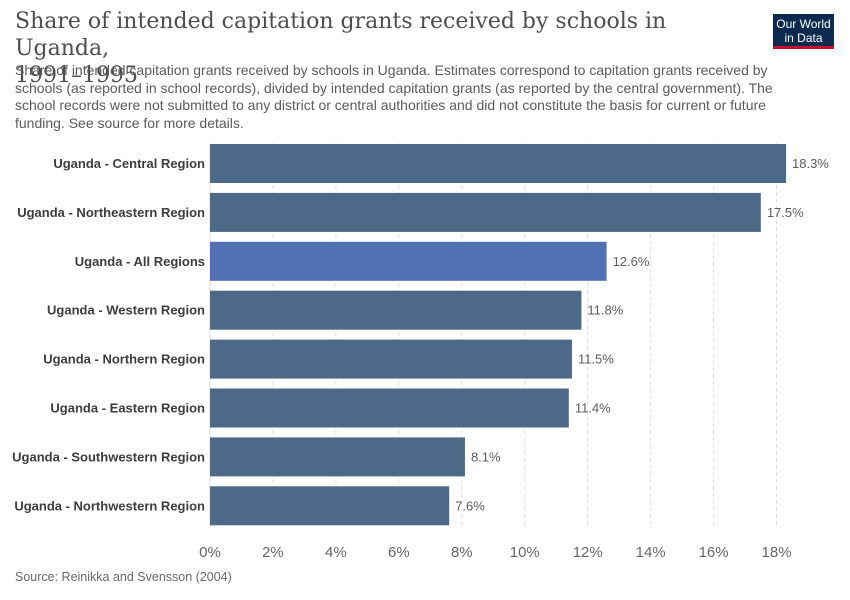  Describe the element at coordinates (777, 552) in the screenshot. I see `x-tick-label: 18%` at that location.